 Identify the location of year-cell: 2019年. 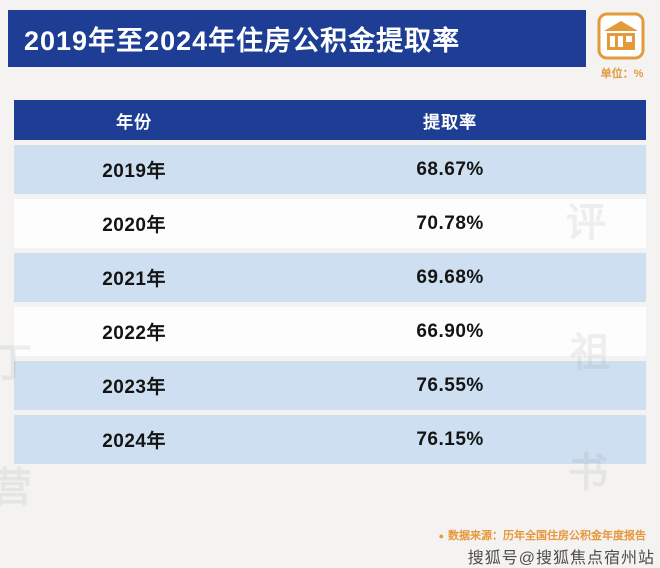
(134, 169).